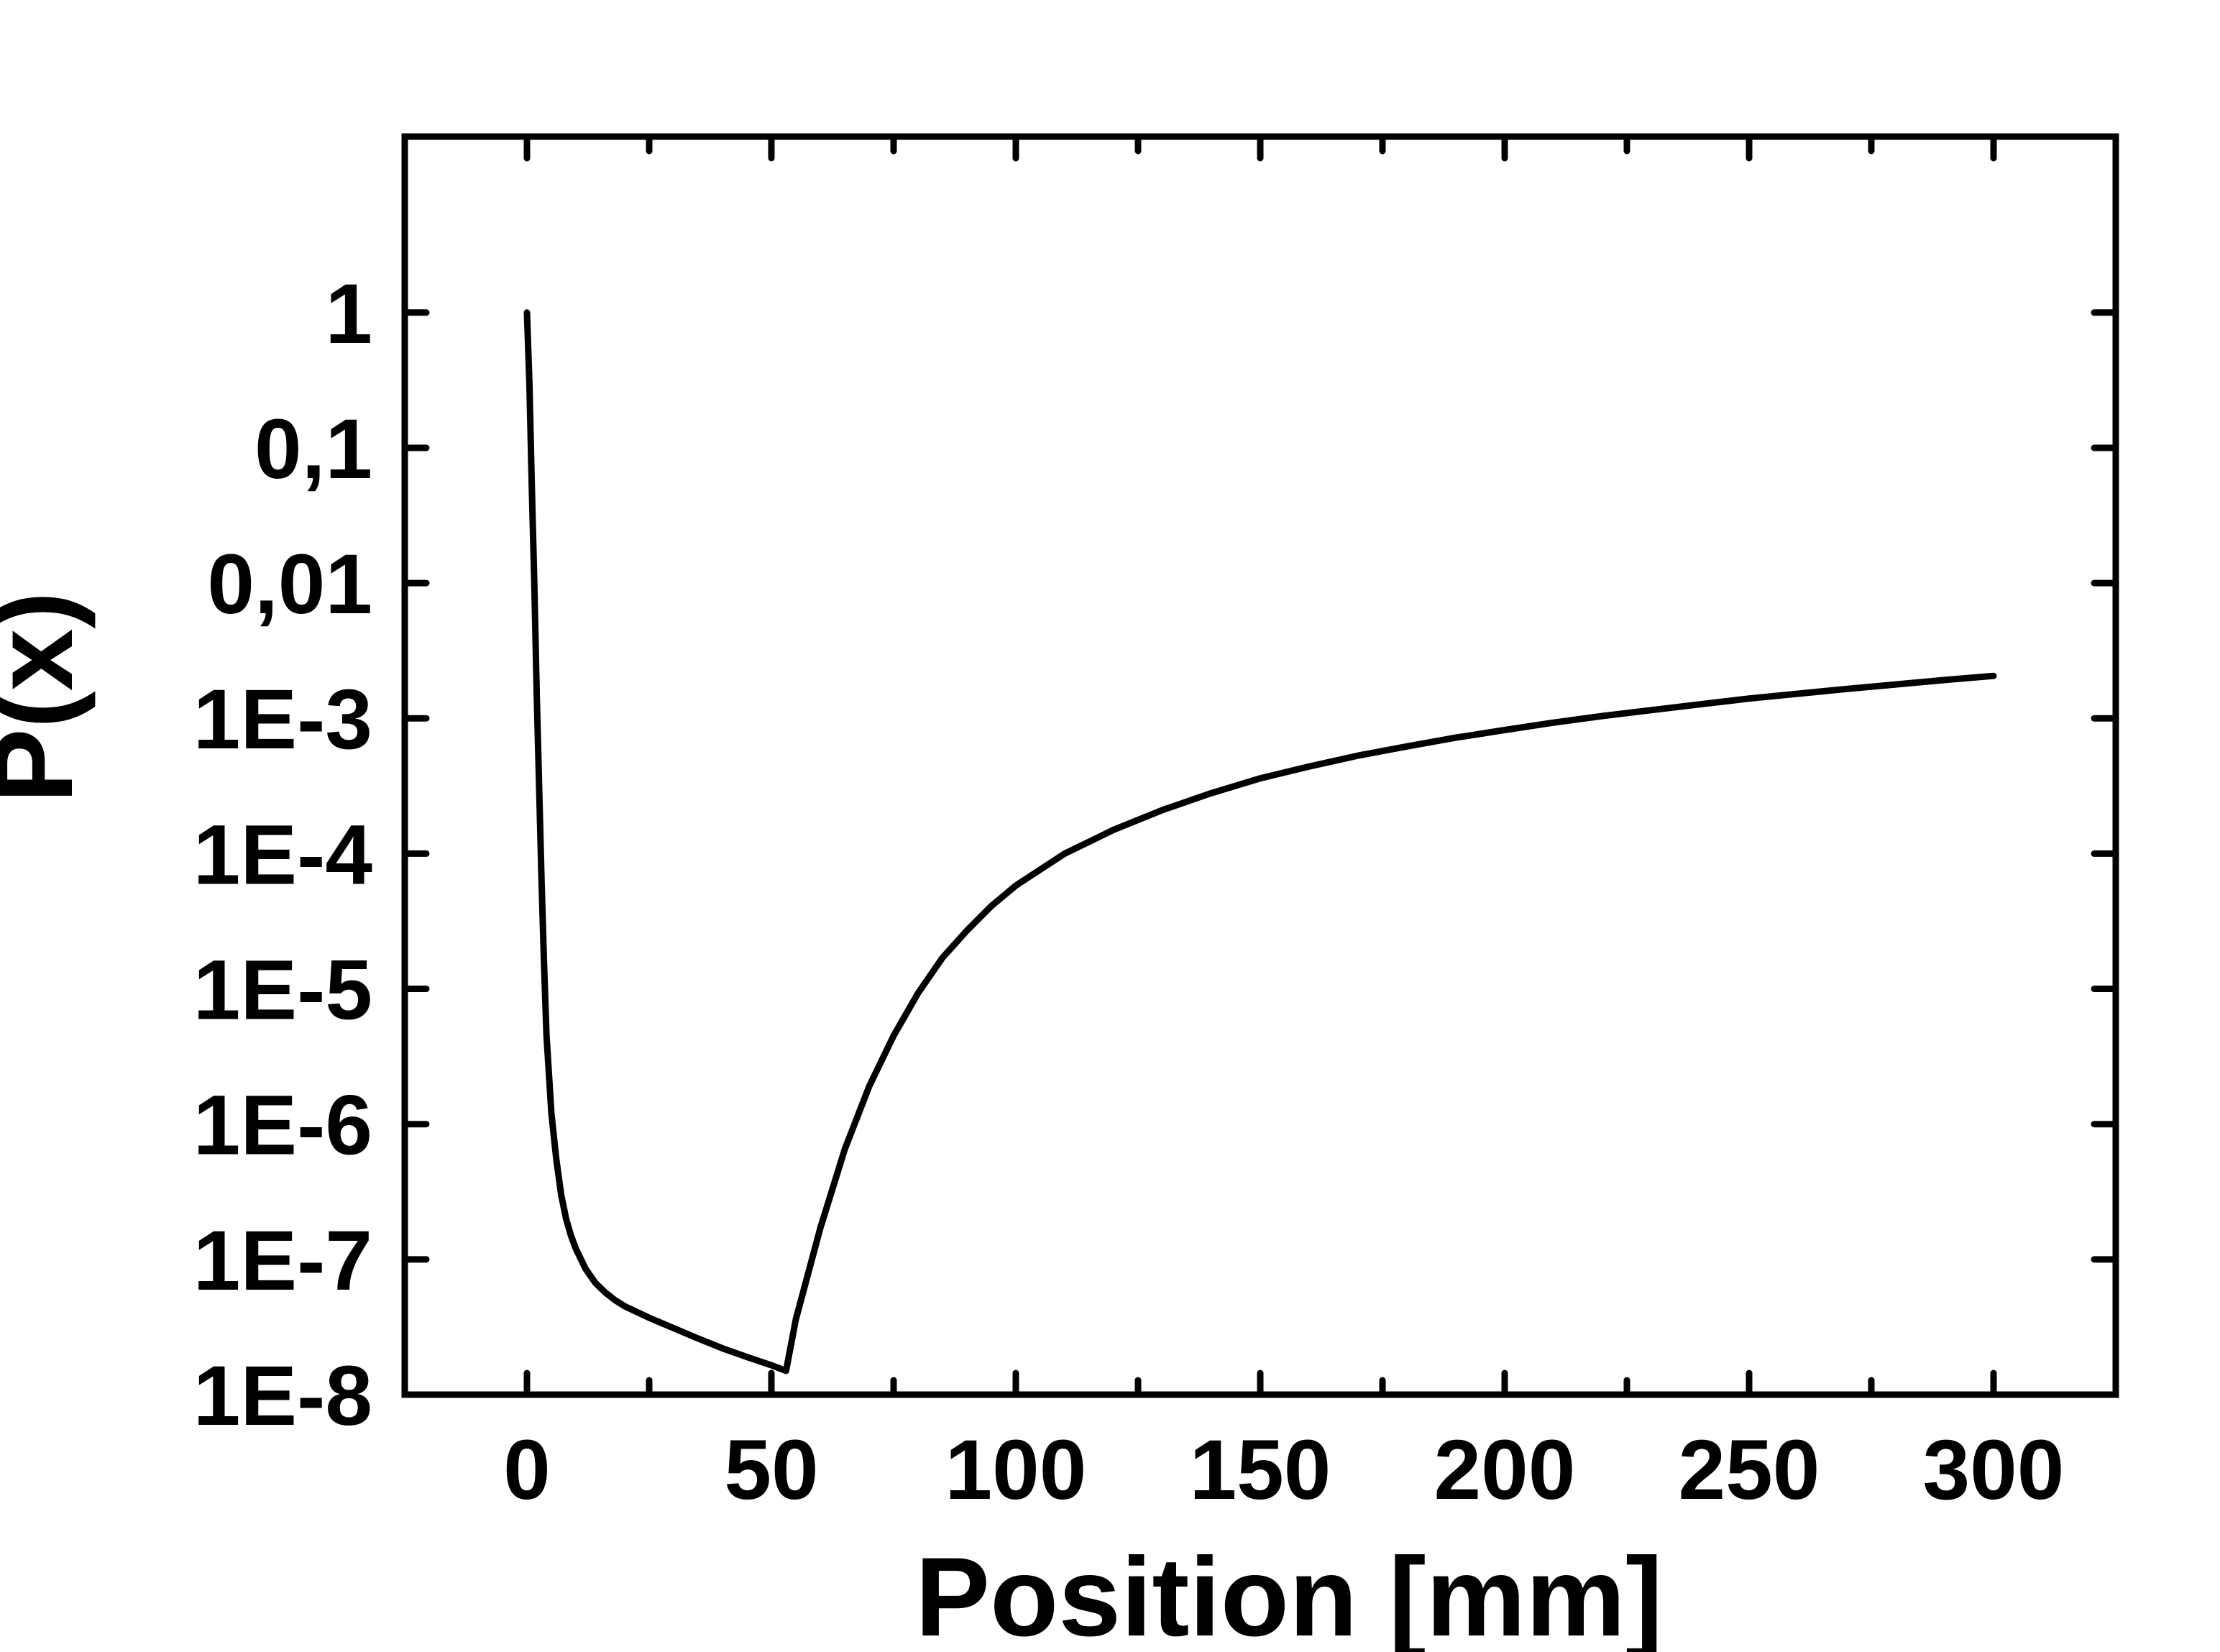 This screenshot has height=1652, width=2220. Describe the element at coordinates (282, 854) in the screenshot. I see `y-tick-label: 1E-4` at that location.